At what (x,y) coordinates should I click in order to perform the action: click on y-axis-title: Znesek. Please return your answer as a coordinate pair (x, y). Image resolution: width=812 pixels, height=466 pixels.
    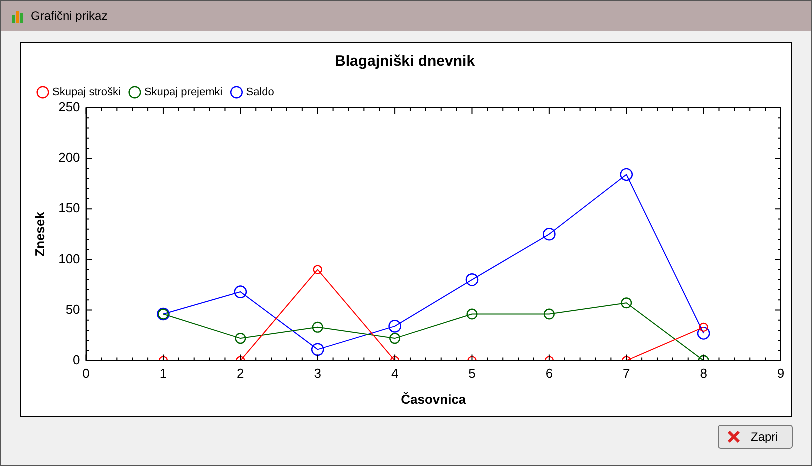
    Looking at the image, I should click on (40, 234).